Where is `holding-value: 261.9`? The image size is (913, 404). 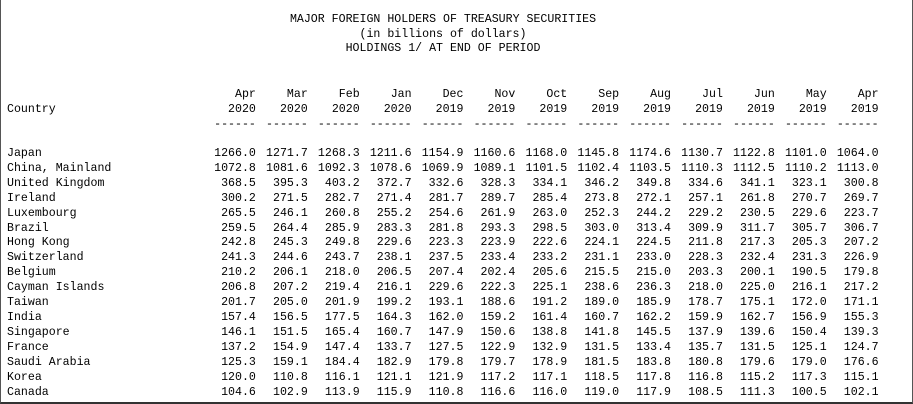 holding-value: 261.9 is located at coordinates (498, 213).